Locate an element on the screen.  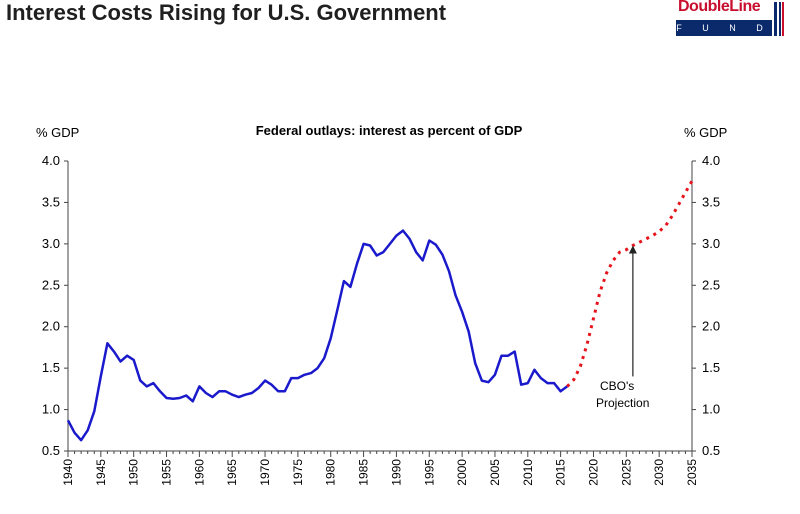
chart-annotation: CBO's Projection is located at coordinates (622, 327).